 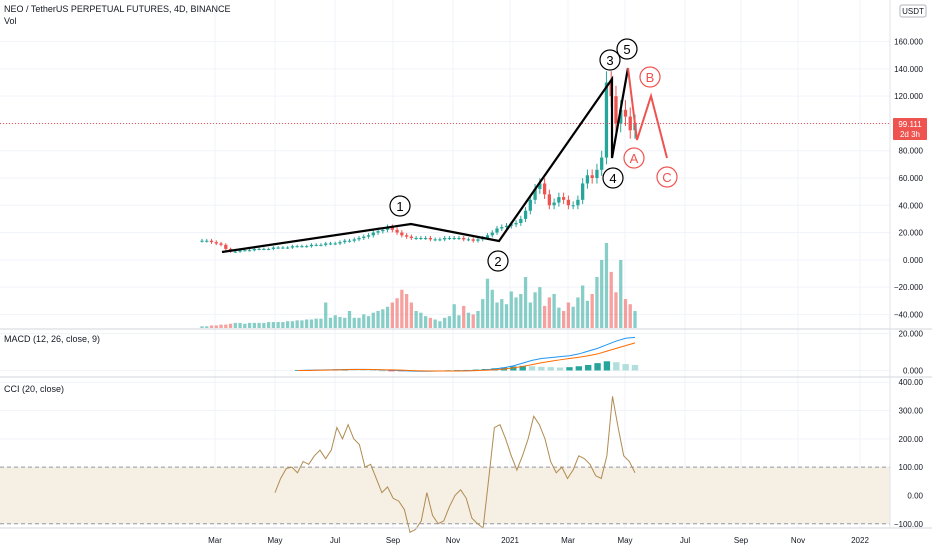 What do you see at coordinates (568, 540) in the screenshot?
I see `time-tick-label: Mar` at bounding box center [568, 540].